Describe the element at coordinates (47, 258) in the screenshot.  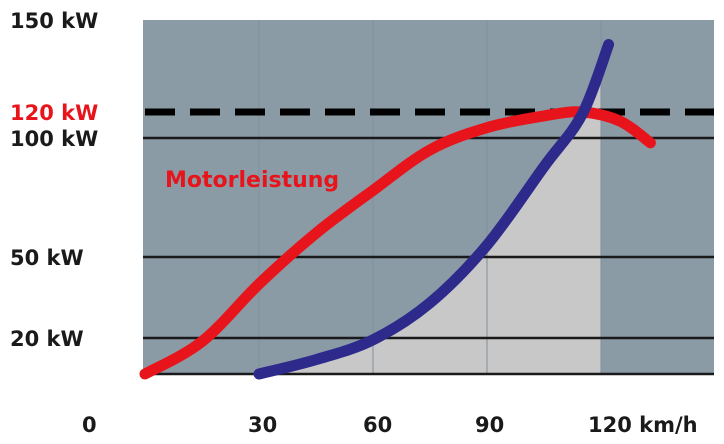
I see `y-tick-label: 50 kW` at that location.